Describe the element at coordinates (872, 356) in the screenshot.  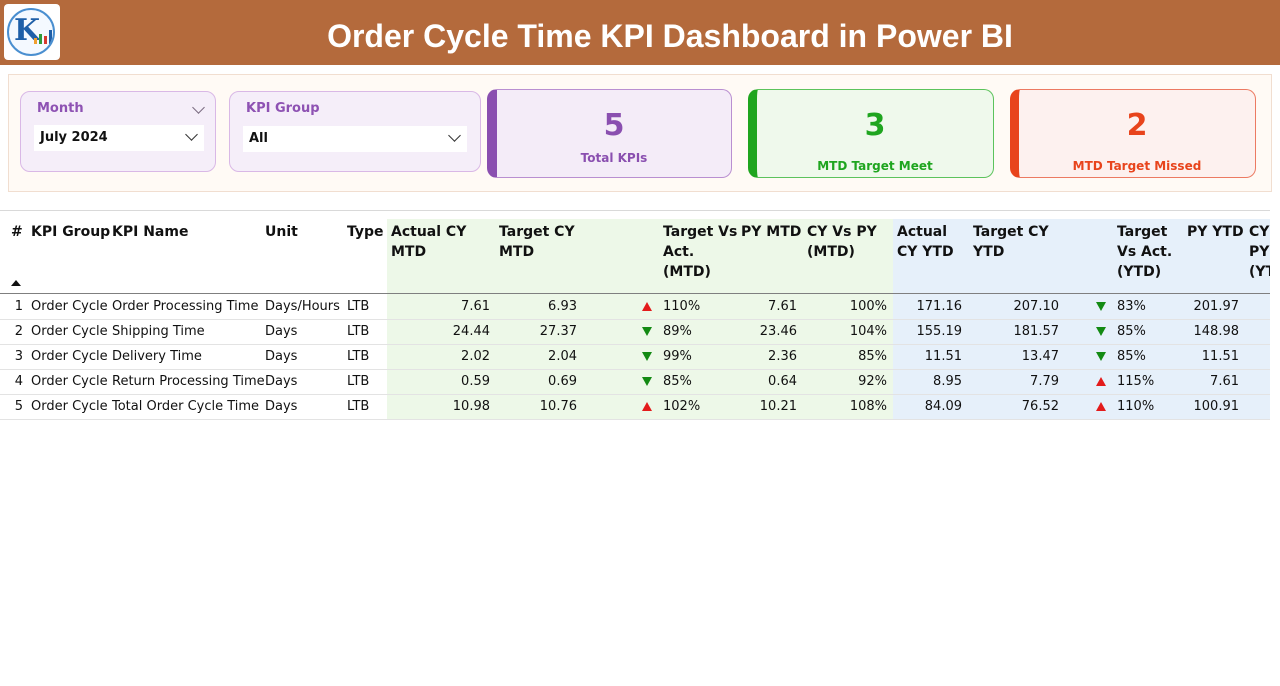
I see `cell-cy-vs-py-mtd: 85%` at that location.